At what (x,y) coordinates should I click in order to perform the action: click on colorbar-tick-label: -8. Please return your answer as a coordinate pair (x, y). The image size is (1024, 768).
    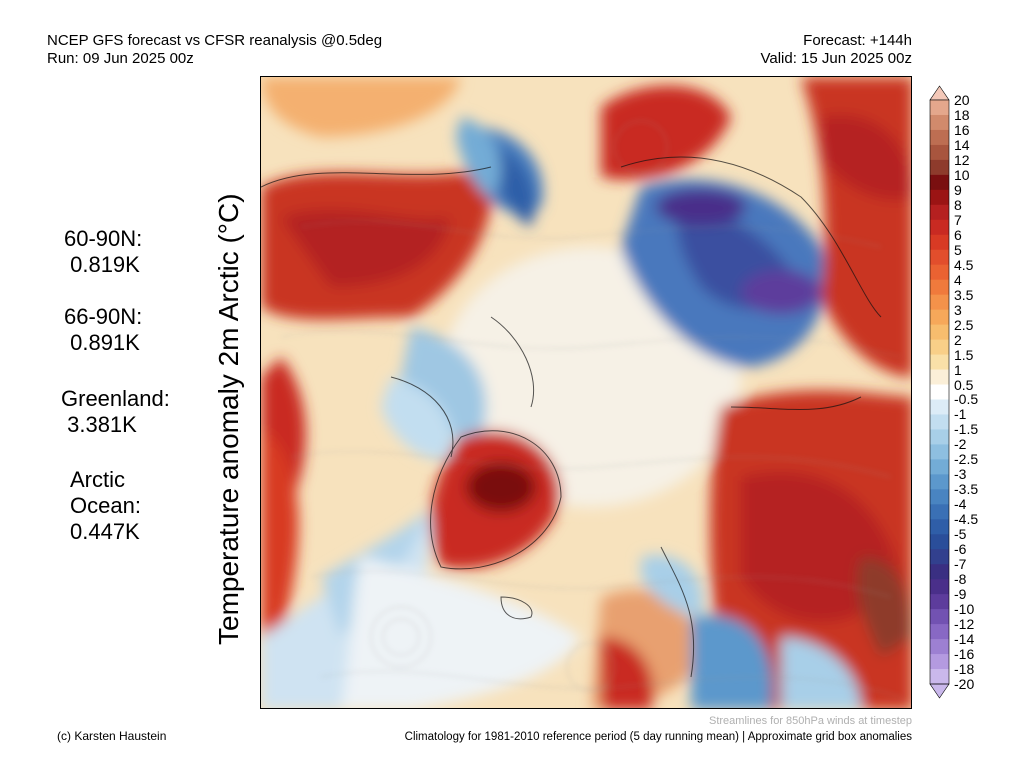
    Looking at the image, I should click on (960, 579).